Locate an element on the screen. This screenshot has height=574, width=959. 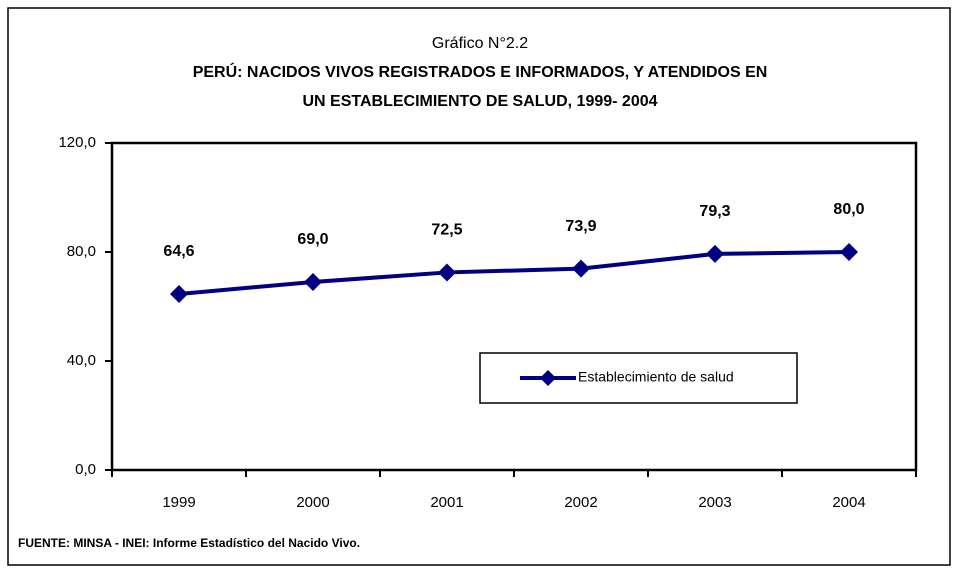
x-tick-label: 2000 is located at coordinates (312, 502).